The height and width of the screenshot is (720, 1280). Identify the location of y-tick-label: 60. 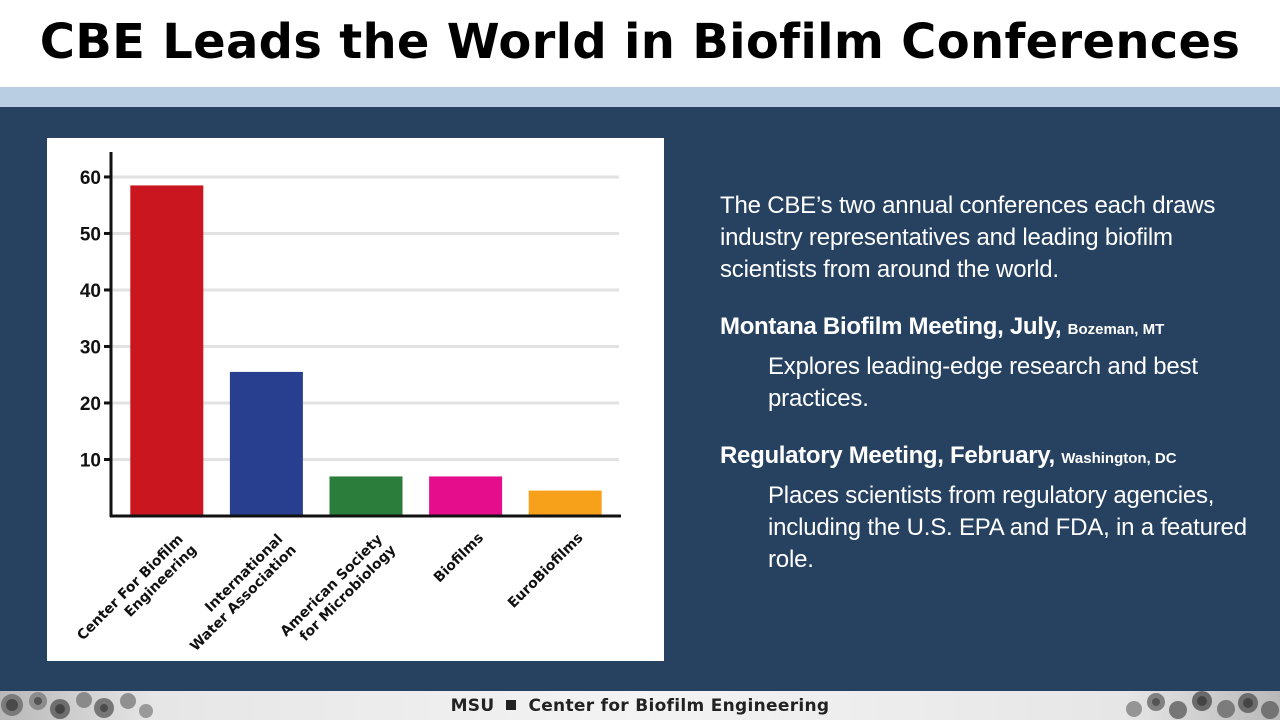
(90, 178).